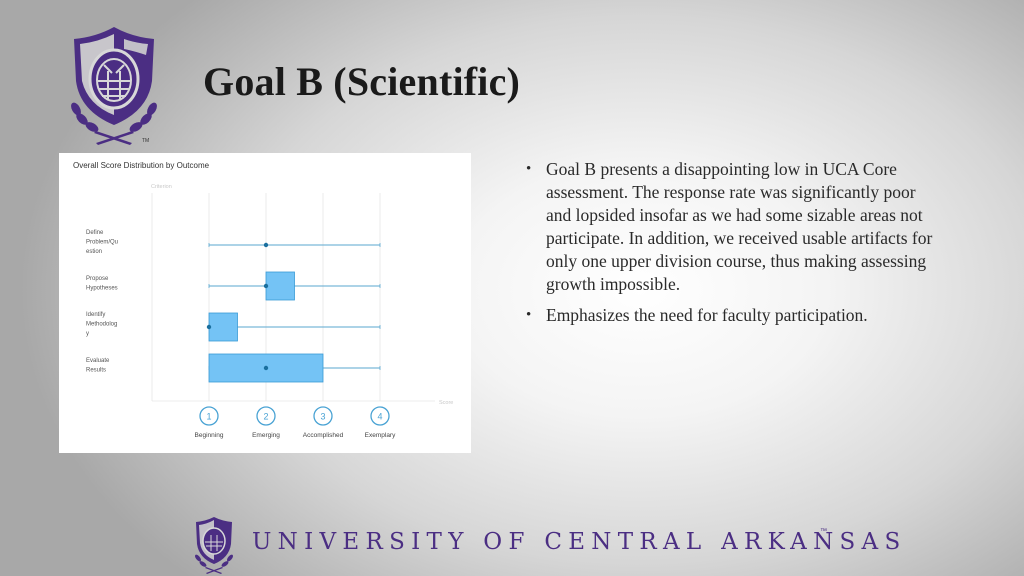  What do you see at coordinates (823, 531) in the screenshot?
I see `trademark-symbol: ™` at bounding box center [823, 531].